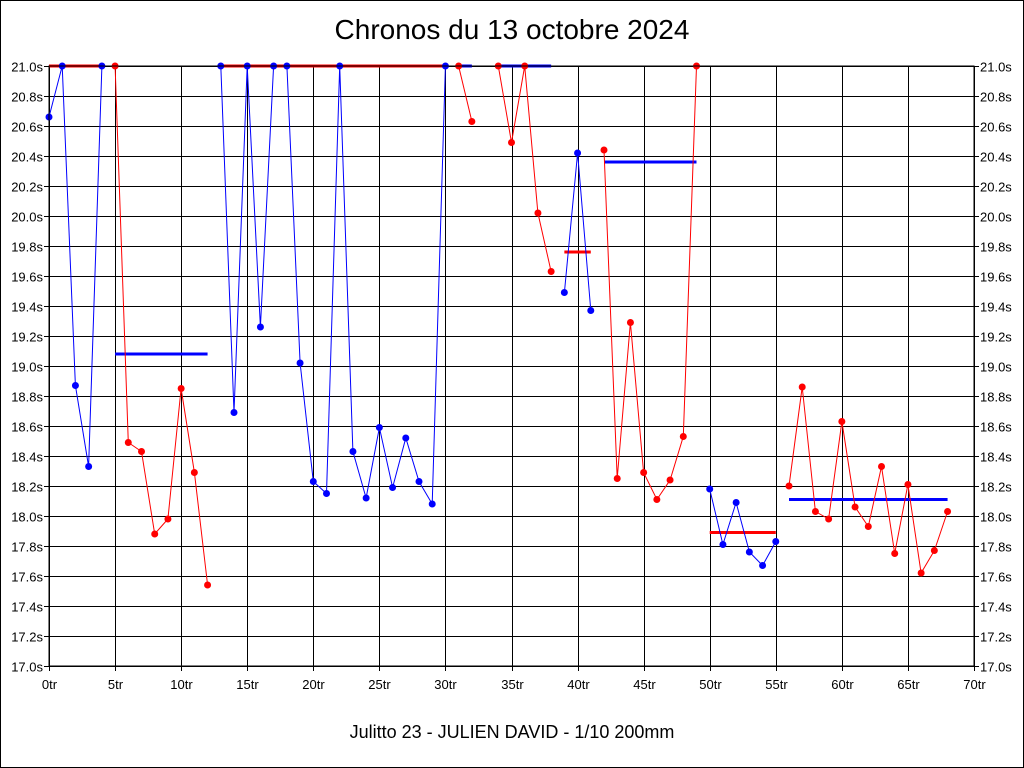 The image size is (1024, 768). I want to click on x-tick-label: 30tr, so click(445, 684).